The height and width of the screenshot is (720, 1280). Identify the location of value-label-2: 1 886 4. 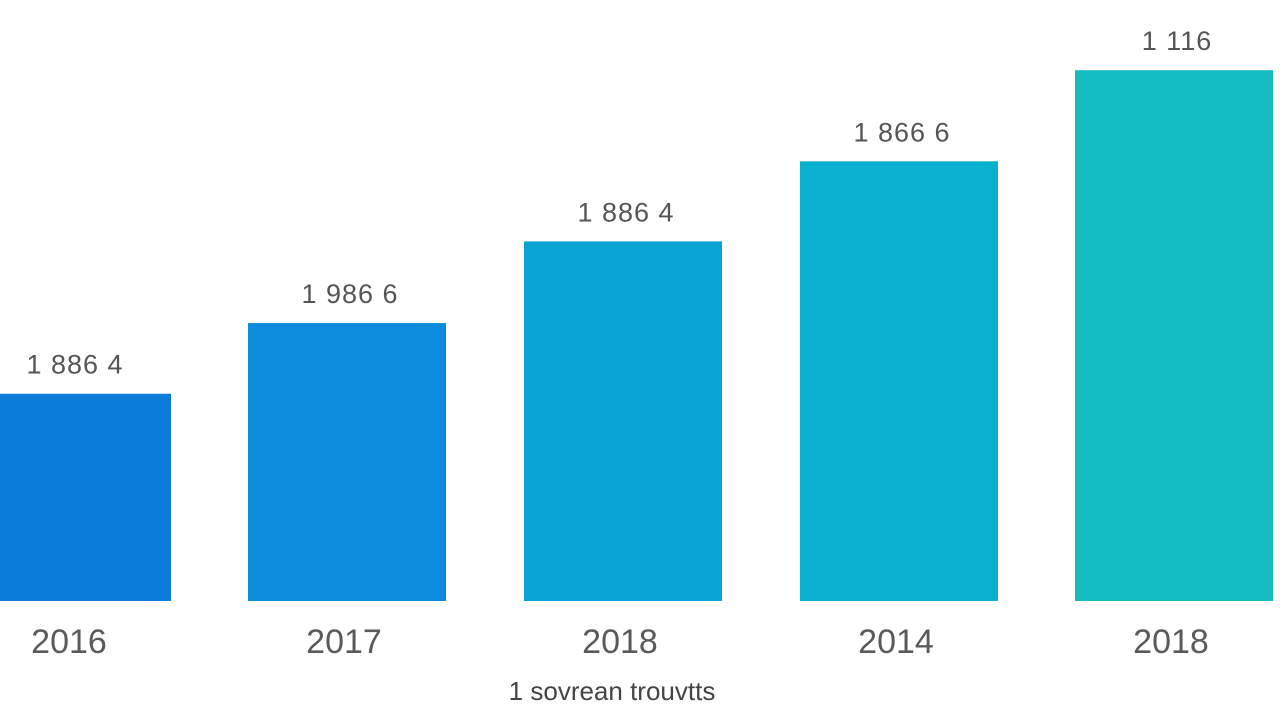
(625, 212).